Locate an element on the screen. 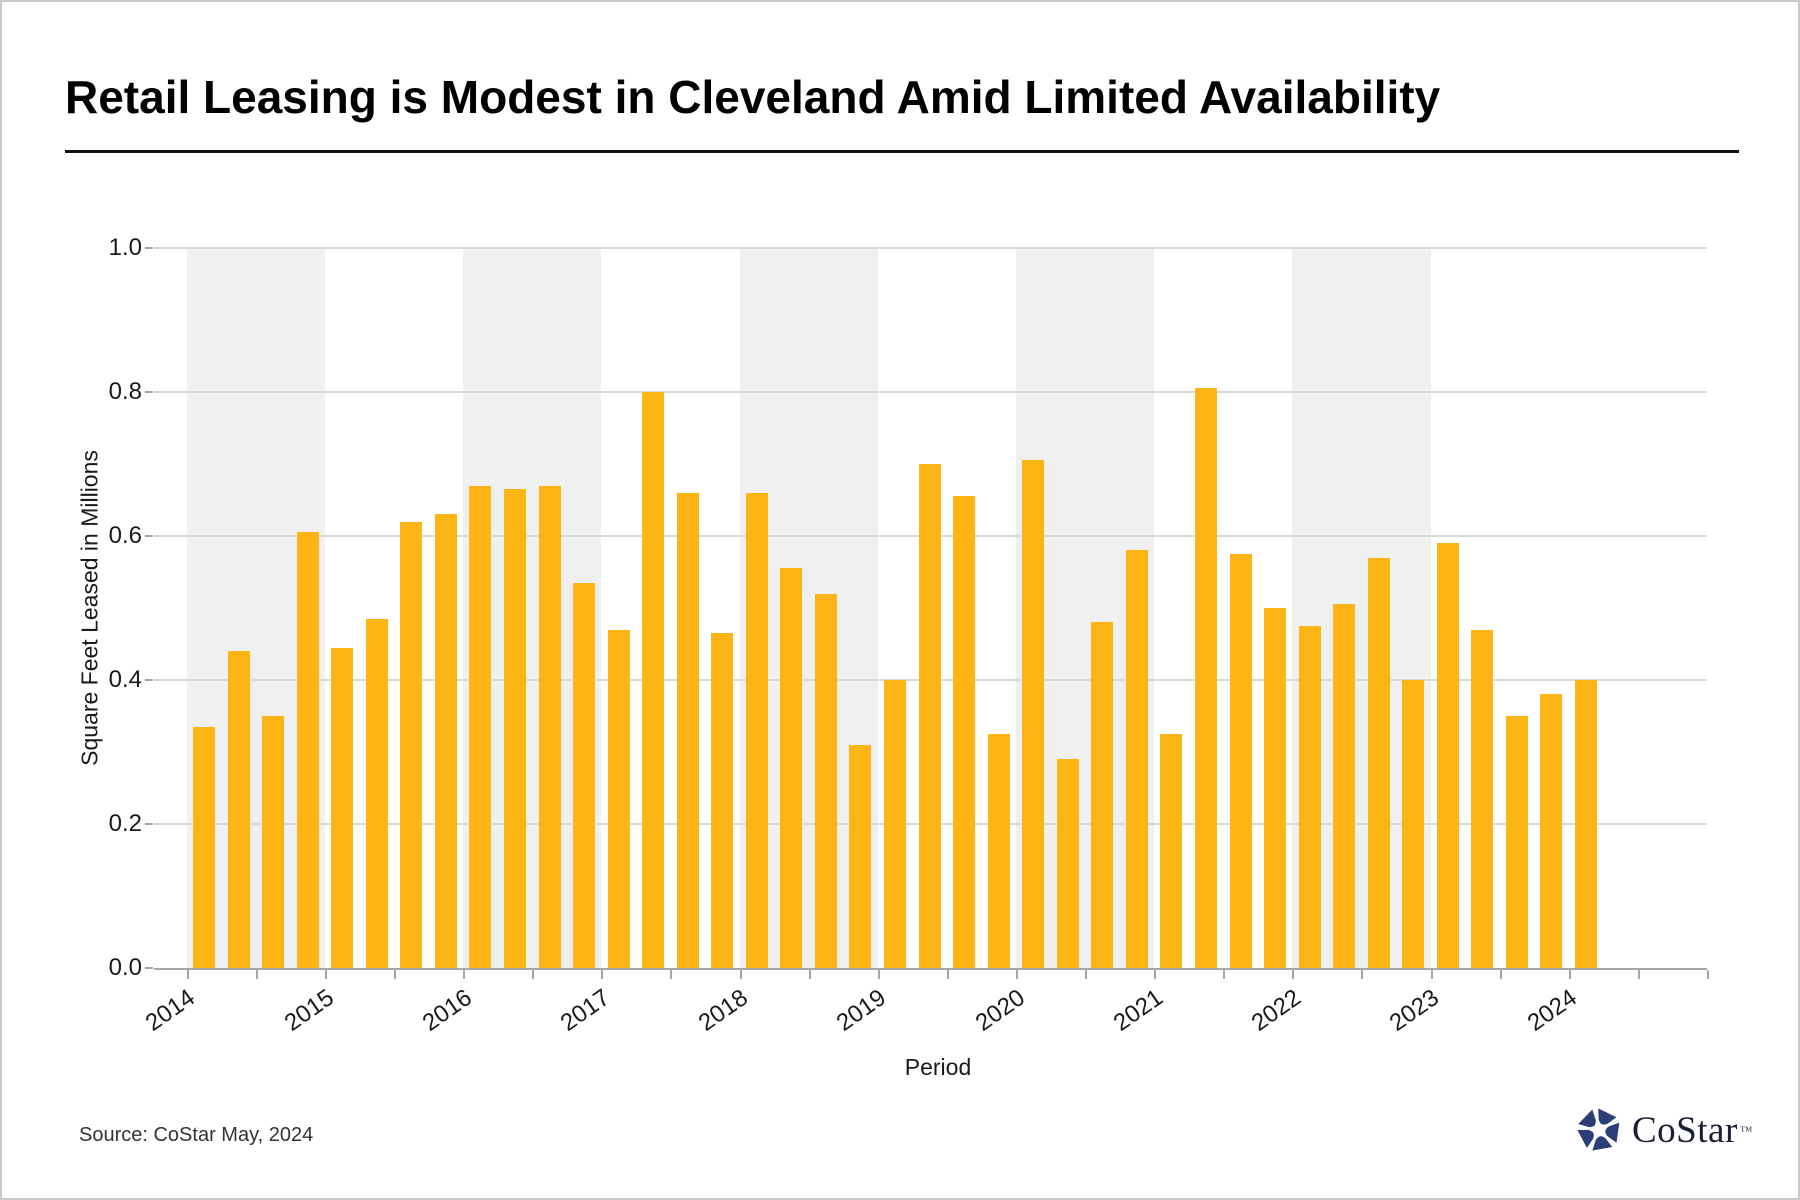  gridline-0.8 is located at coordinates (930, 392).